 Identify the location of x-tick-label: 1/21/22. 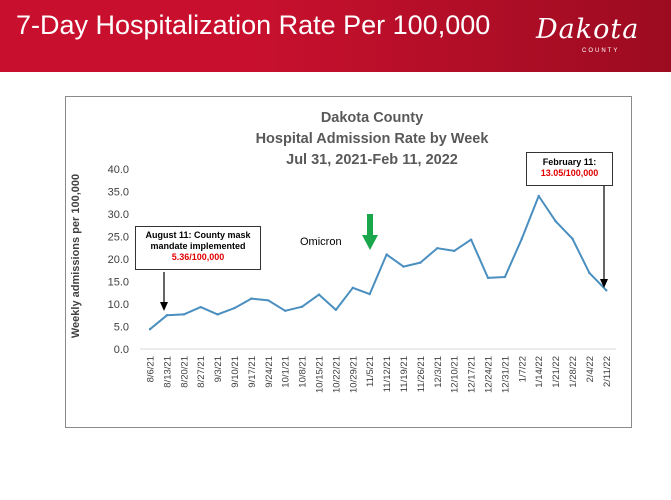
(556, 372).